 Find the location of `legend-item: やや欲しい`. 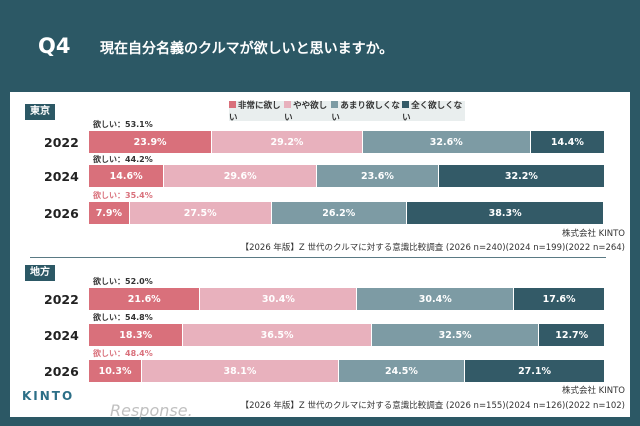

legend-item: やや欲しい is located at coordinates (306, 112).